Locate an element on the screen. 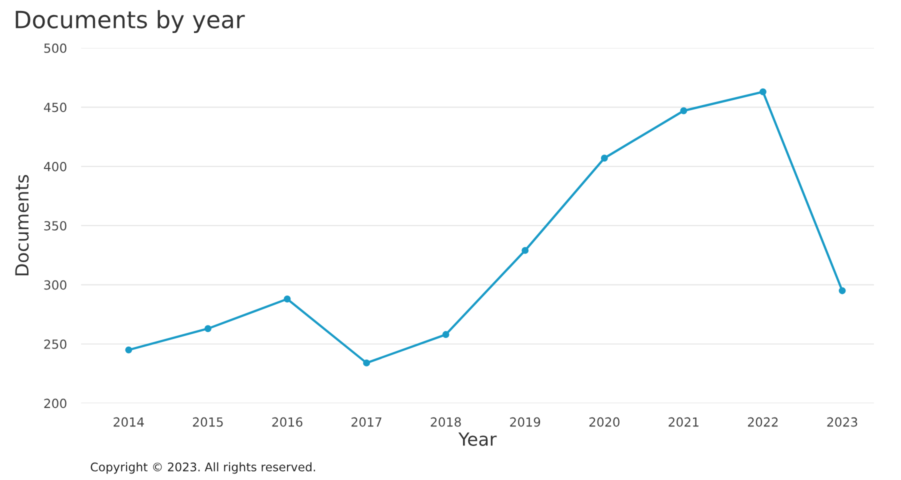 This screenshot has width=901, height=480. y-tick-label: 200 is located at coordinates (55, 403).